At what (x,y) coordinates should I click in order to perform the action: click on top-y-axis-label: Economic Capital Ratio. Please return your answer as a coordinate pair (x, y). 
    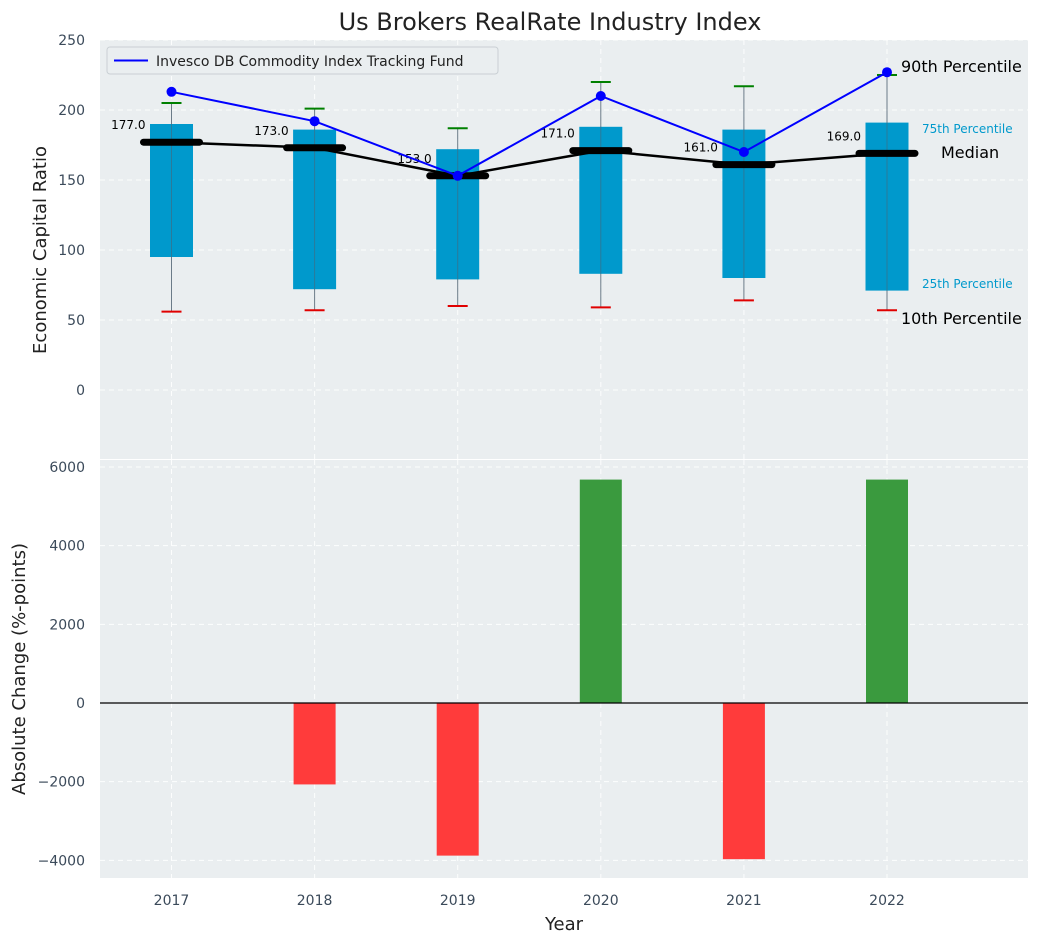
    Looking at the image, I should click on (40, 250).